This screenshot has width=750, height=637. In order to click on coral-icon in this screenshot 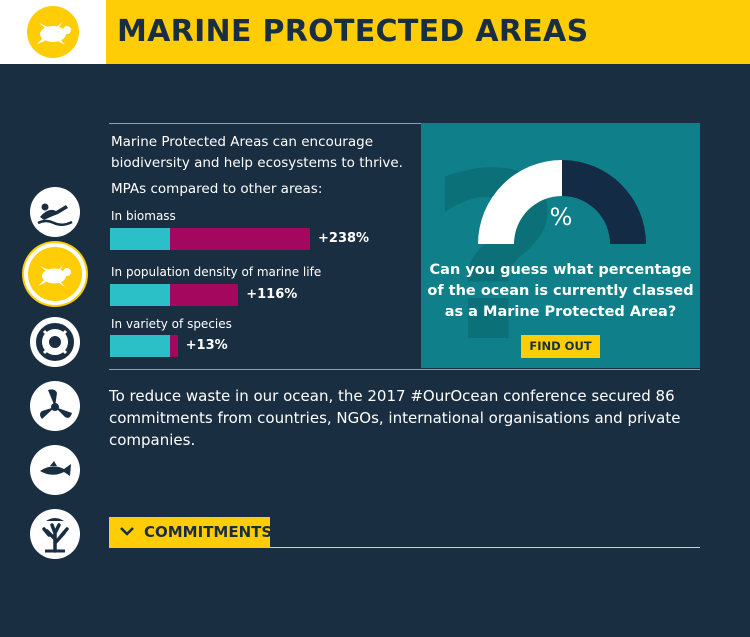, I will do `click(55, 534)`.